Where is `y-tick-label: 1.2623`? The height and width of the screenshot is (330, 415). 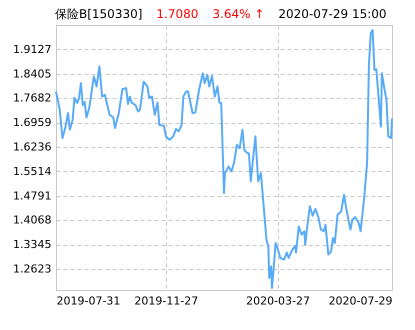
y-tick-label: 1.2623 is located at coordinates (32, 269).